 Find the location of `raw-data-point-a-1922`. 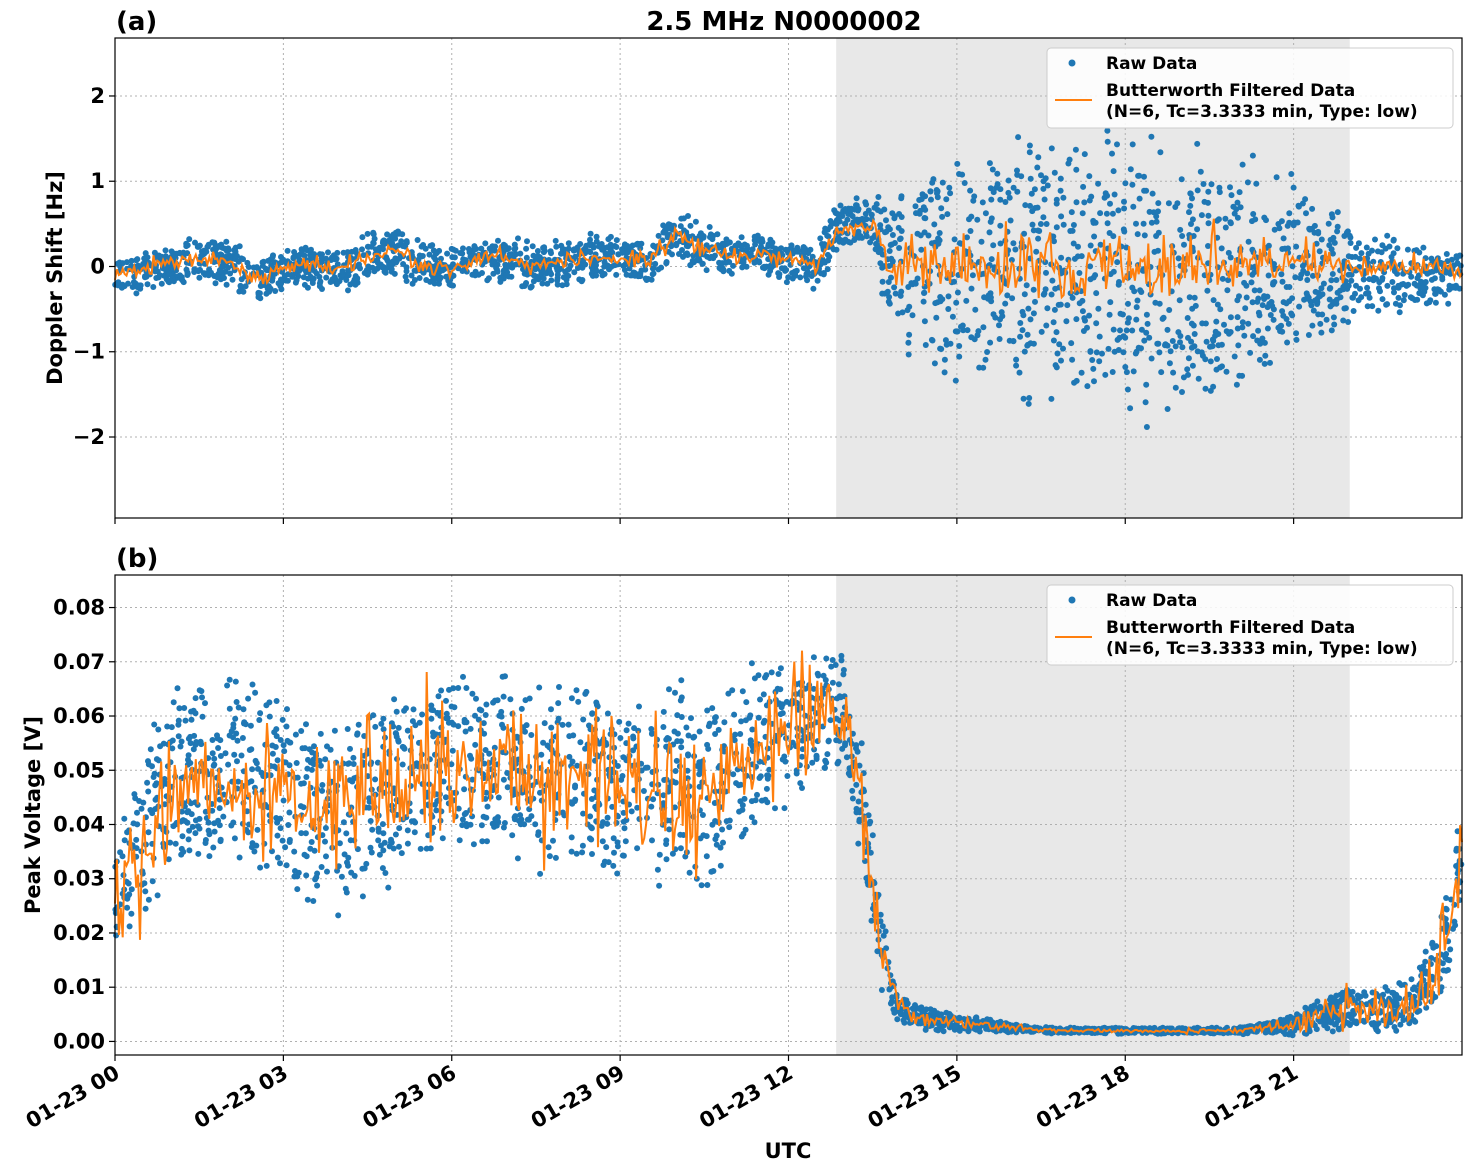

raw-data-point-a-1922 is located at coordinates (915, 283).